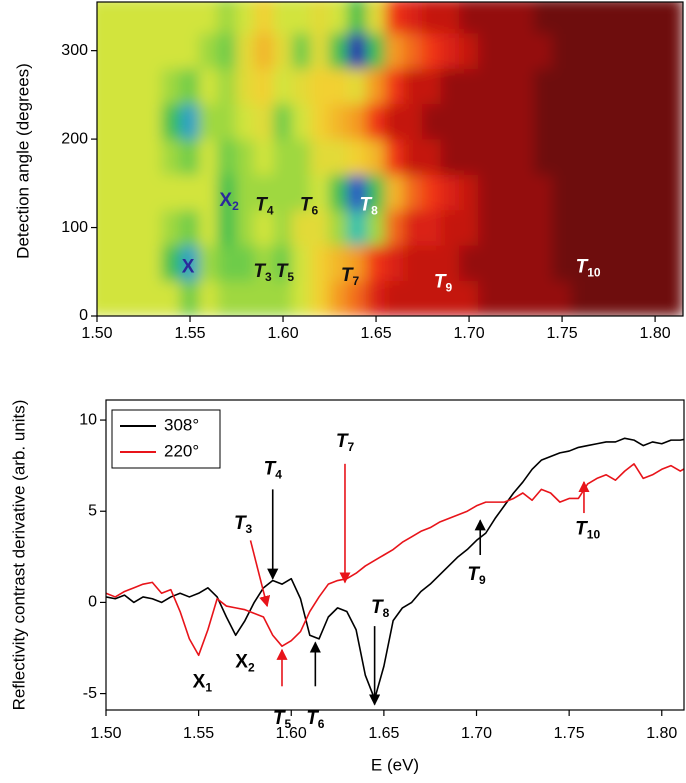 The height and width of the screenshot is (783, 686). What do you see at coordinates (203, 683) in the screenshot?
I see `annotation: X1` at bounding box center [203, 683].